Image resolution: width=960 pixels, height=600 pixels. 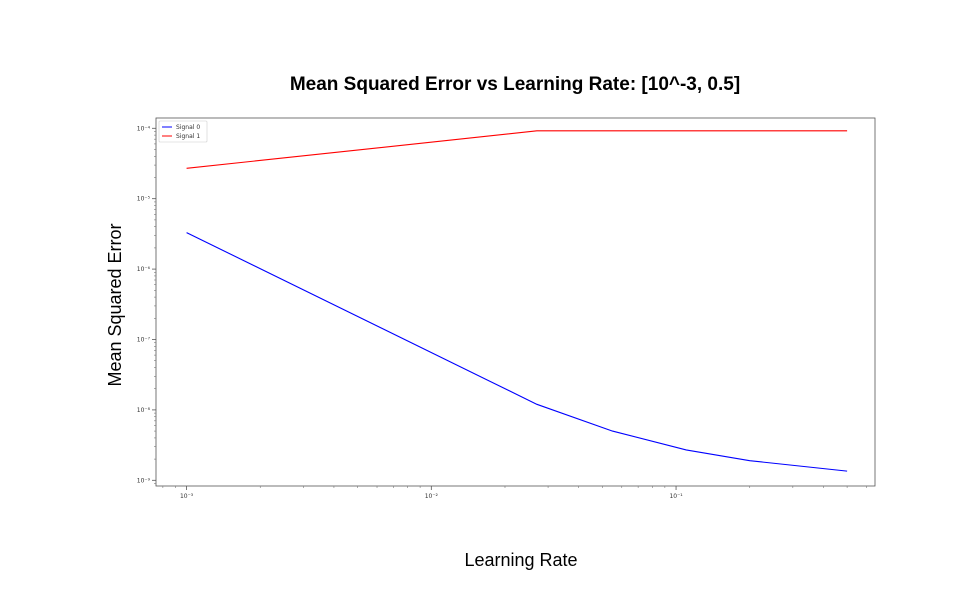 I want to click on legend-label-signal-1: Signal 1, so click(x=188, y=136).